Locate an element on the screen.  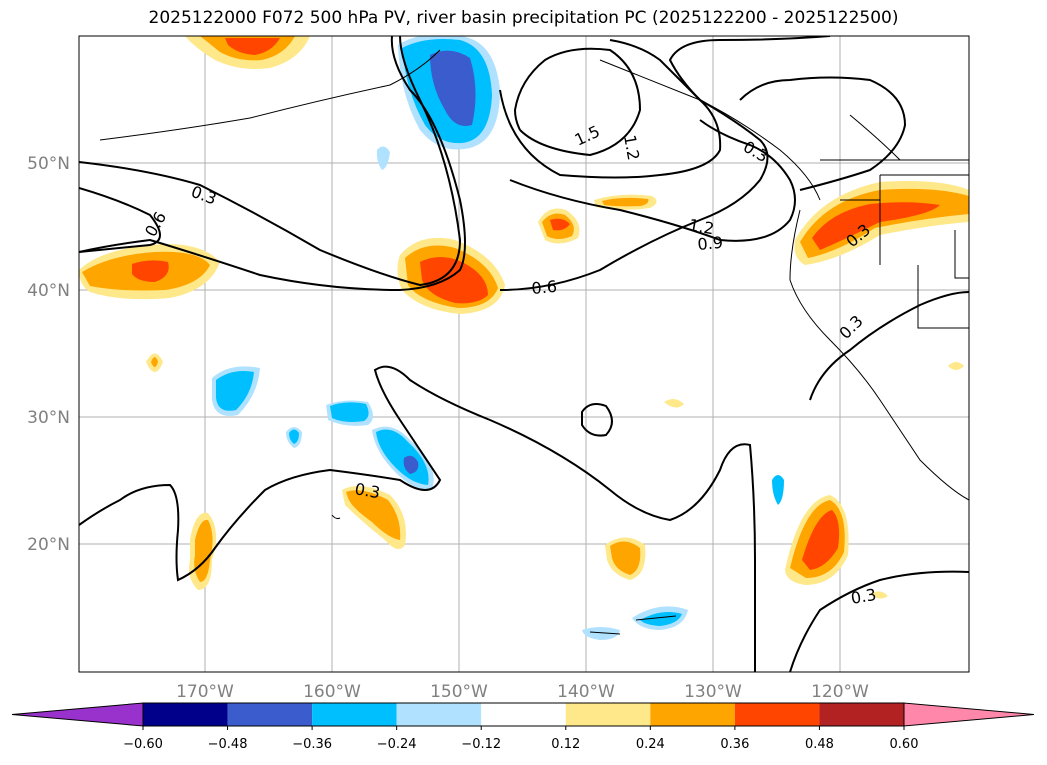
lat-label-50: 50°N is located at coordinates (48, 164).